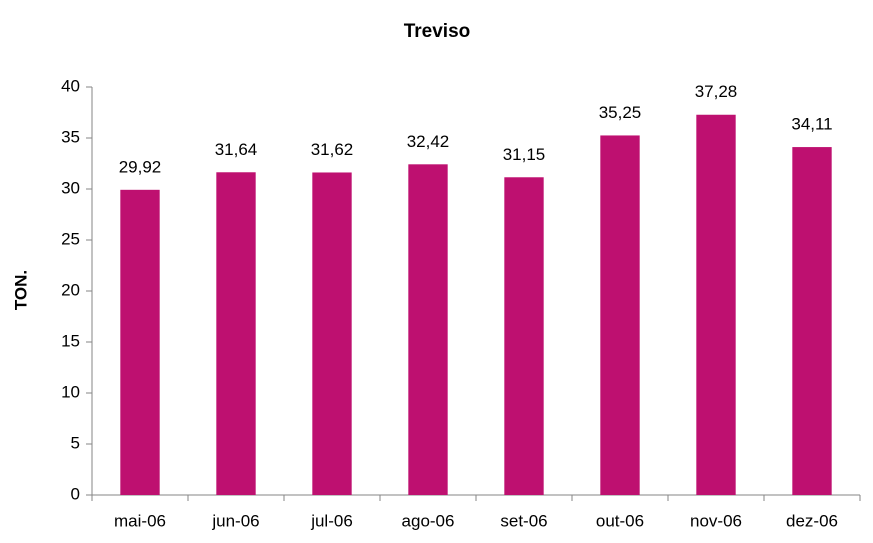 The image size is (873, 543). I want to click on x-tick-label: set-06, so click(523, 520).